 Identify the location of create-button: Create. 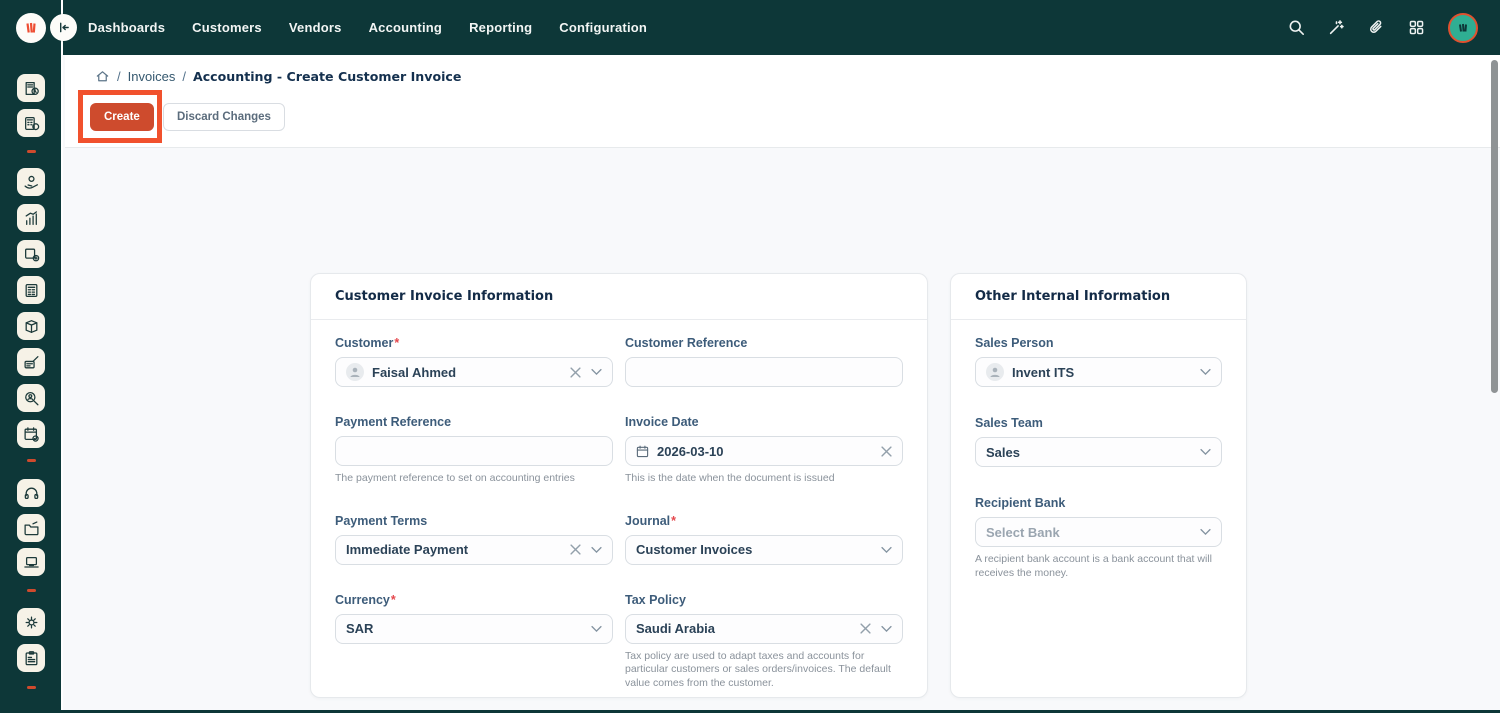
(122, 117).